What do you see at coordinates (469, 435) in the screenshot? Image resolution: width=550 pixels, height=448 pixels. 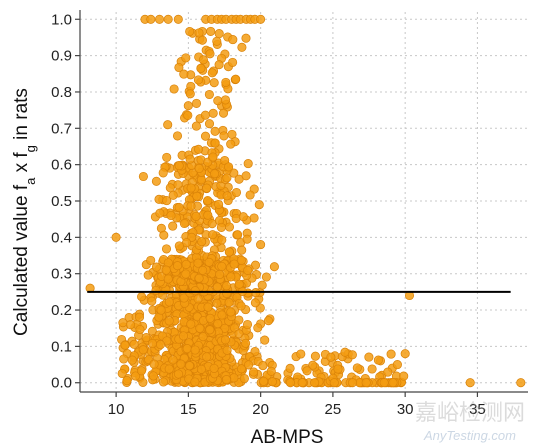 I see `watermark-en-text: AnyTesting.com` at bounding box center [469, 435].